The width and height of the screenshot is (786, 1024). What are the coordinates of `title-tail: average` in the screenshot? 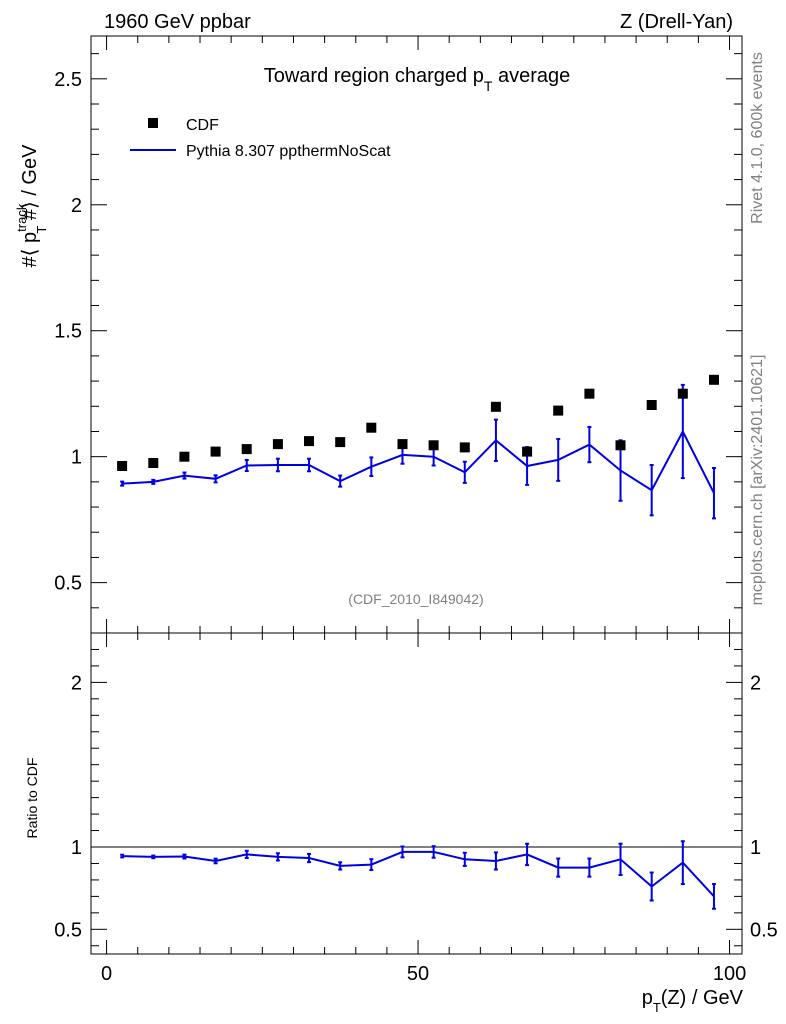 It's located at (531, 76).